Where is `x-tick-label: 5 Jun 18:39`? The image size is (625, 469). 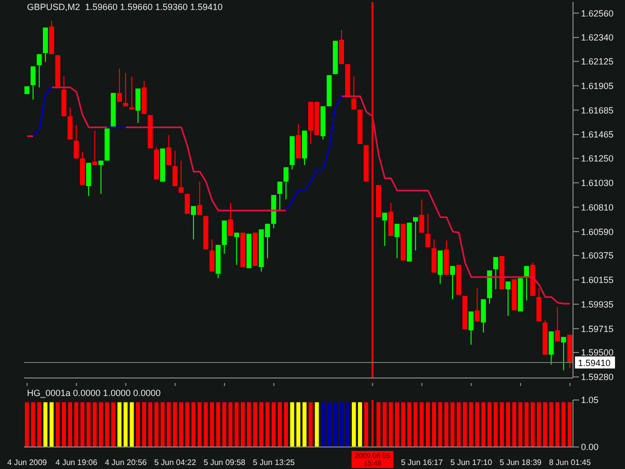
x-tick-label: 5 Jun 18:39 is located at coordinates (521, 462).